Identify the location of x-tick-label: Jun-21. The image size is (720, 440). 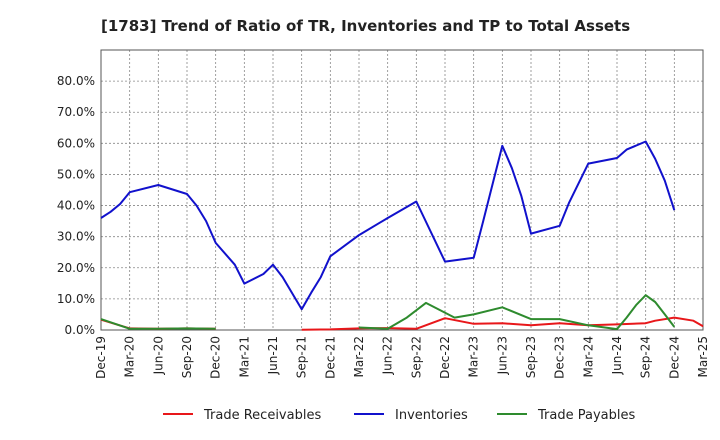
(273, 355).